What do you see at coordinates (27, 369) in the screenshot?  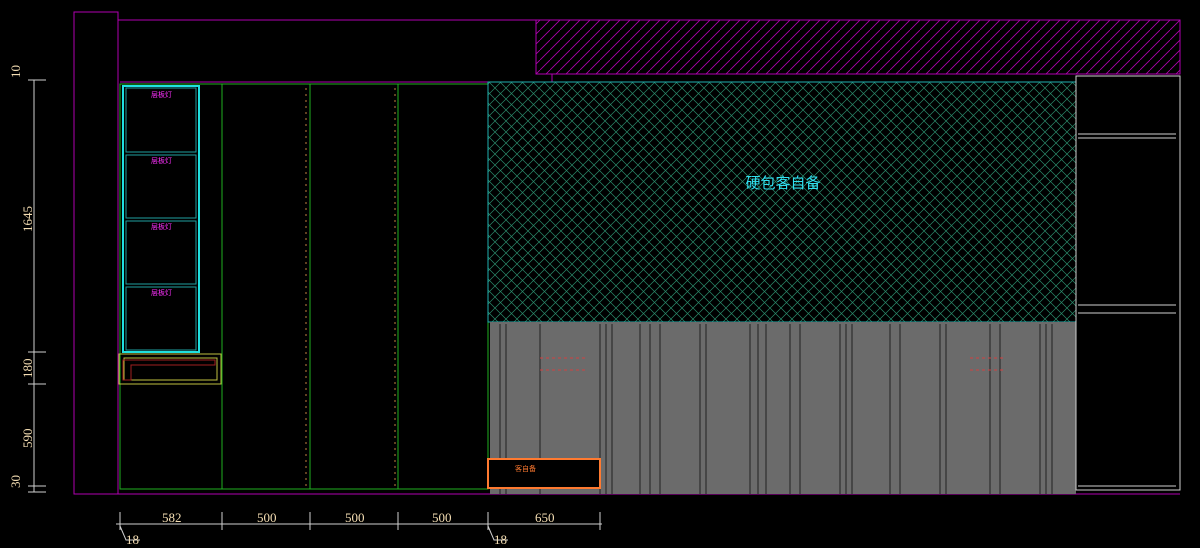 I see `dim-vertical: 180` at bounding box center [27, 369].